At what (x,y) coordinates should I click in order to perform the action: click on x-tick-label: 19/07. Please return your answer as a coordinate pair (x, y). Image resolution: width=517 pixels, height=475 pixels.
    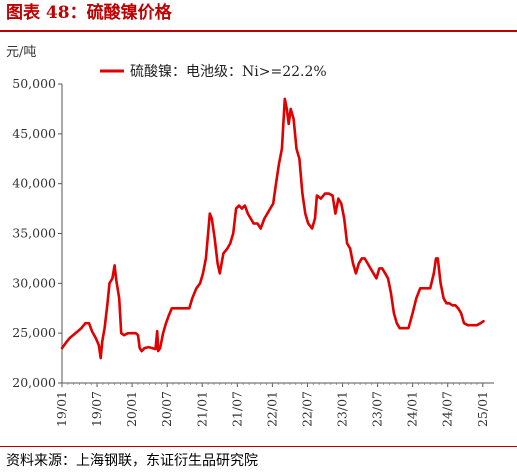
    Looking at the image, I should click on (96, 409).